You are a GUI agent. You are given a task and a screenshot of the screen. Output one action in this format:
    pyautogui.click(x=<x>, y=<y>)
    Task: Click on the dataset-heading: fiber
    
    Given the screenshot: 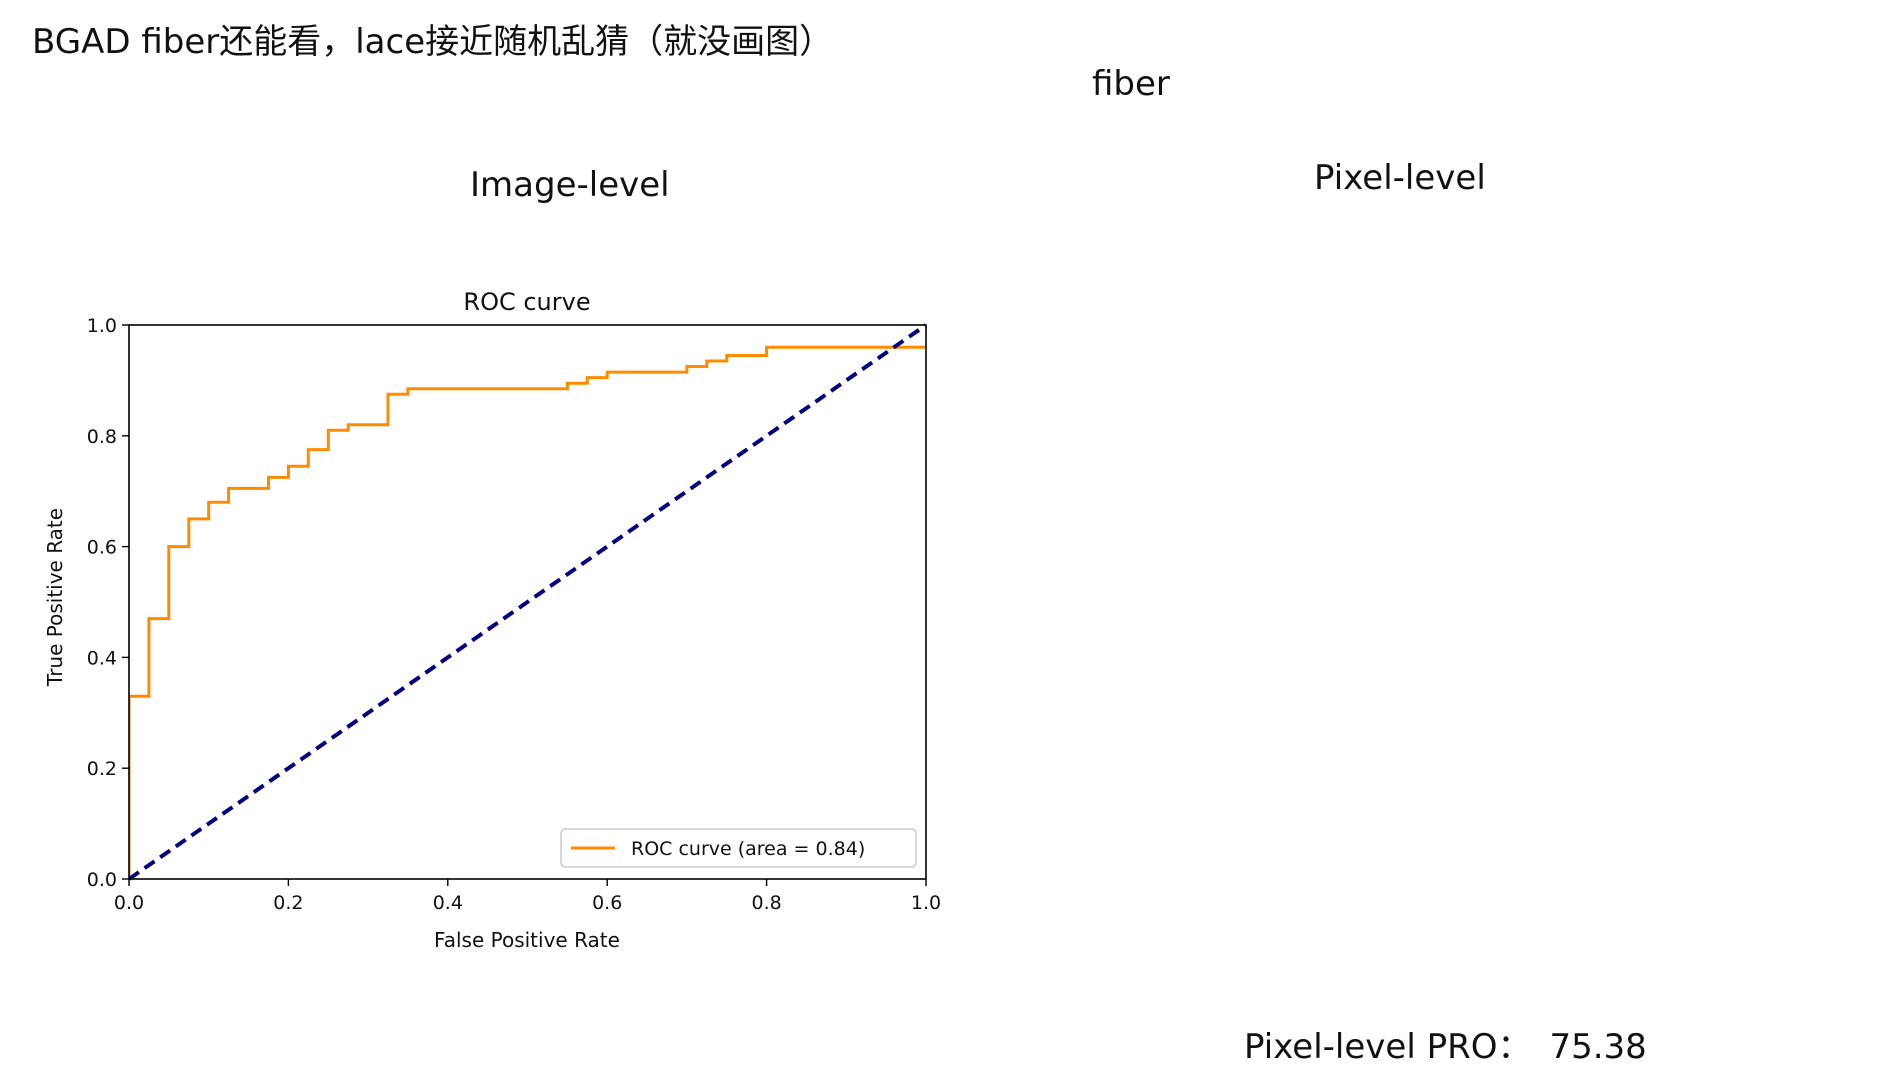 What is the action you would take?
    pyautogui.click(x=1131, y=84)
    